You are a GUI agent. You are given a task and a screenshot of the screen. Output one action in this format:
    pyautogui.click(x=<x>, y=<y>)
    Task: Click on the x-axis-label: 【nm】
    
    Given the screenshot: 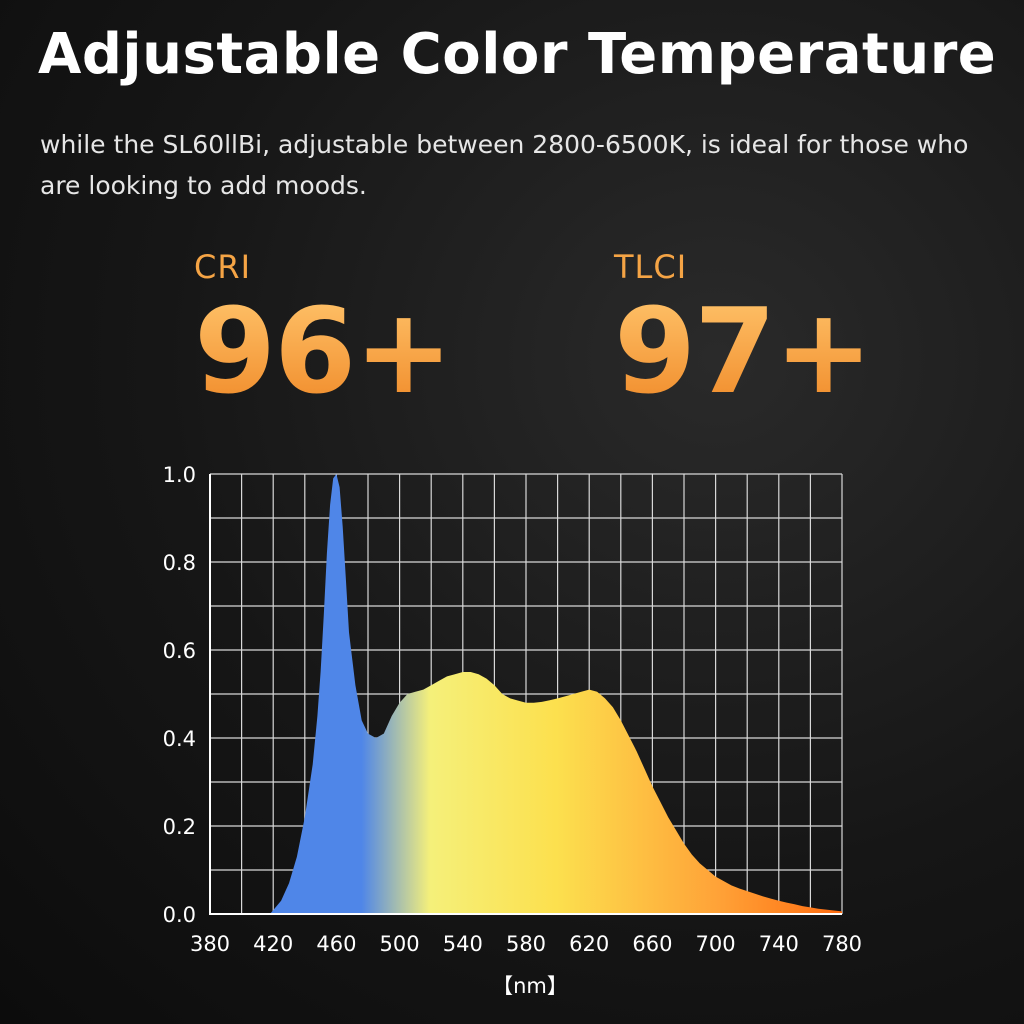 What is the action you would take?
    pyautogui.click(x=530, y=986)
    